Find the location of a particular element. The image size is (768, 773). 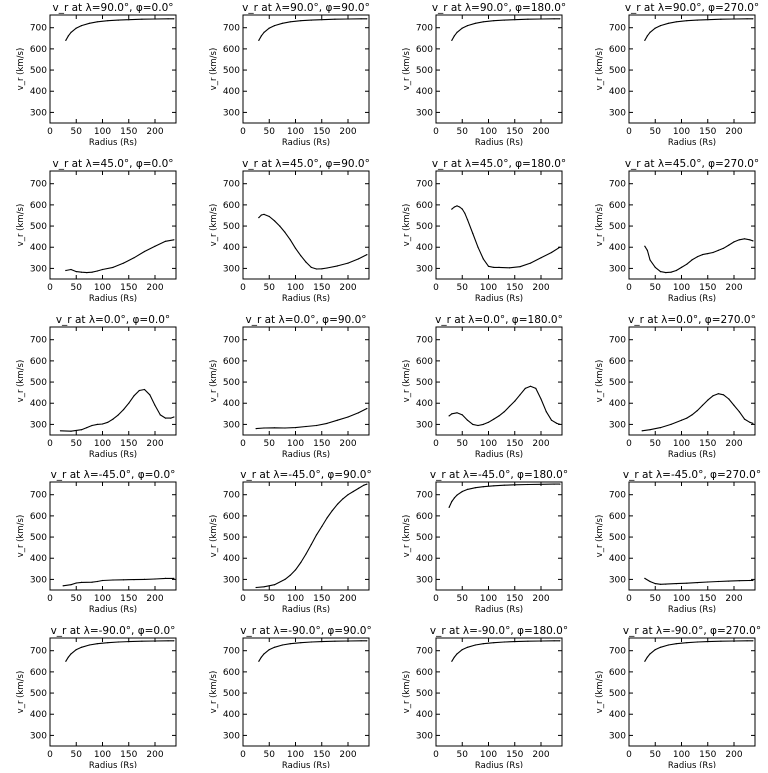

panel-title: v_r at λ=0.0°, φ=270.0° is located at coordinates (692, 320).